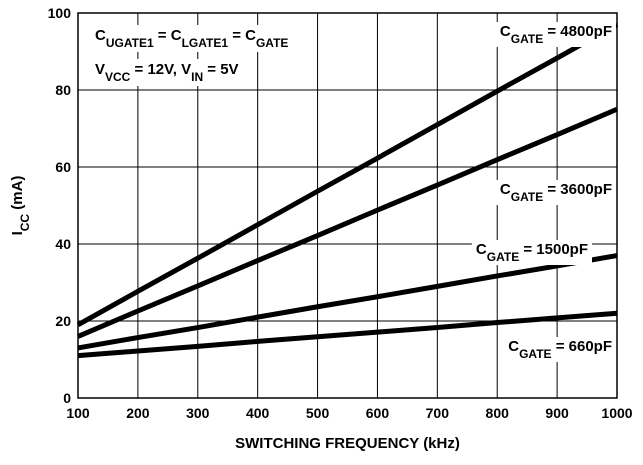 This screenshot has width=643, height=465. Describe the element at coordinates (130, 43) in the screenshot. I see `text-part: UGATE1` at that location.